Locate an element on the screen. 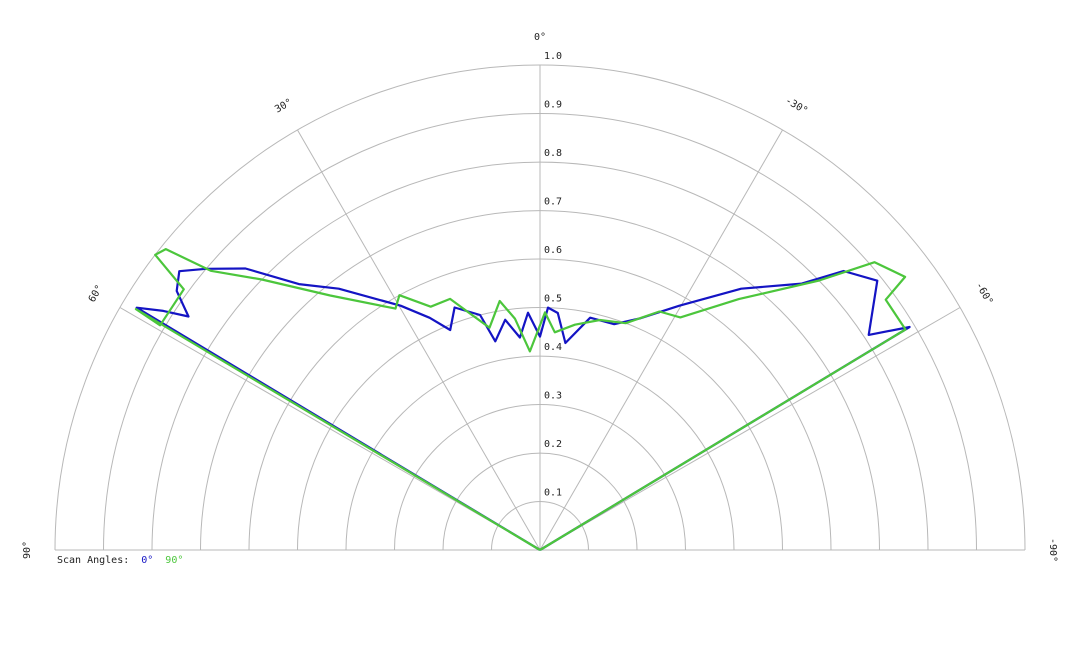 This screenshot has width=1080, height=648. r-tick-label: 1.0 is located at coordinates (553, 56).